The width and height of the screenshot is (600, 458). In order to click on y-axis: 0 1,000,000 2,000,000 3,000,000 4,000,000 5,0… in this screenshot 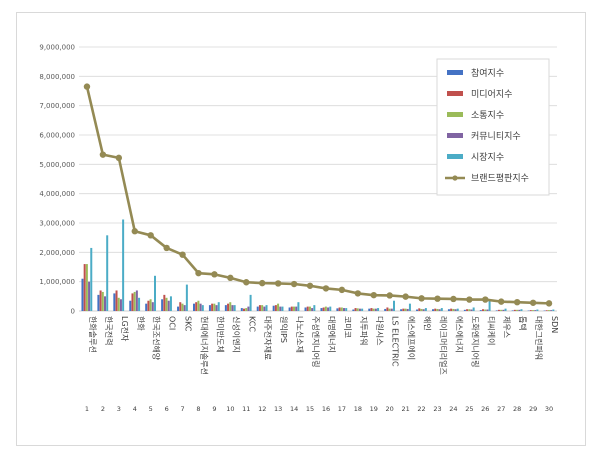, I will do `click(57, 180)`.